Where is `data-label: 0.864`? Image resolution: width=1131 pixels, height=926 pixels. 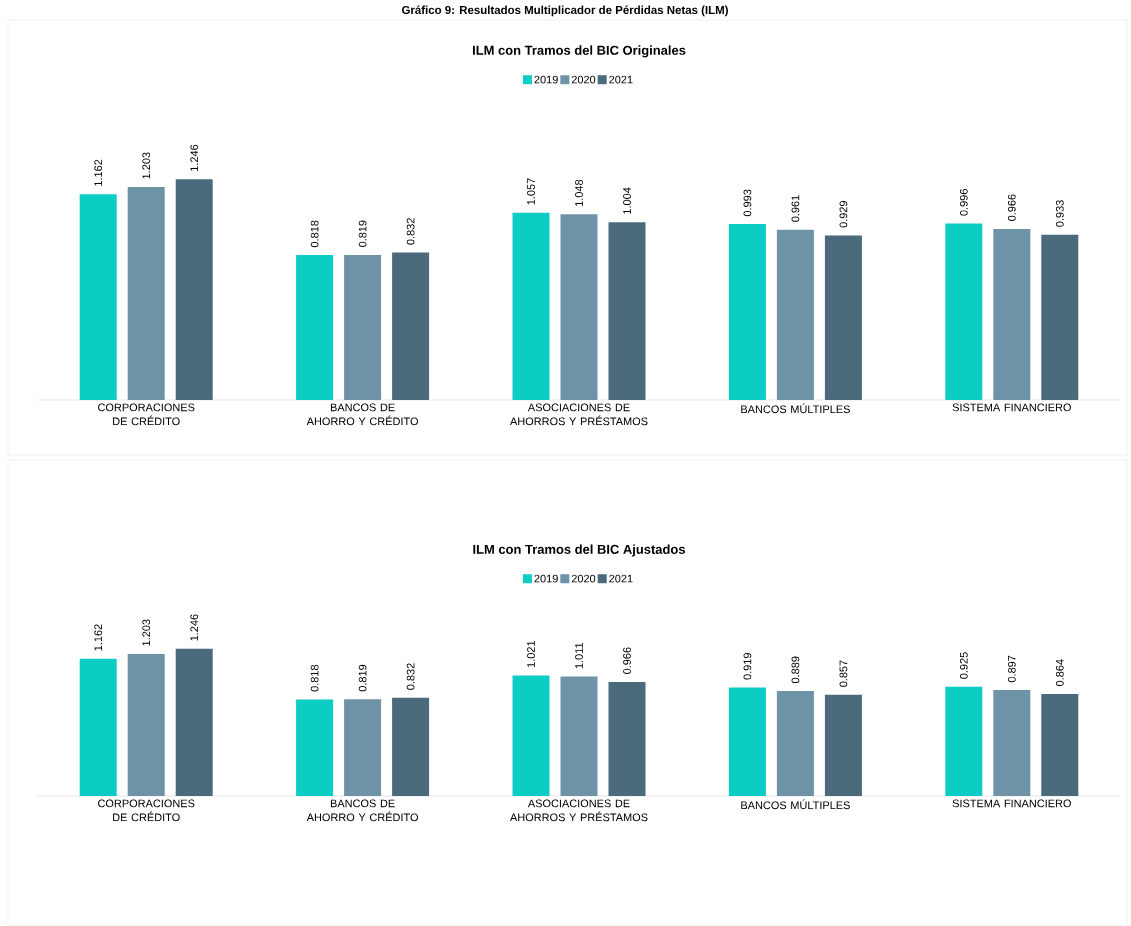
data-label: 0.864 is located at coordinates (1059, 673).